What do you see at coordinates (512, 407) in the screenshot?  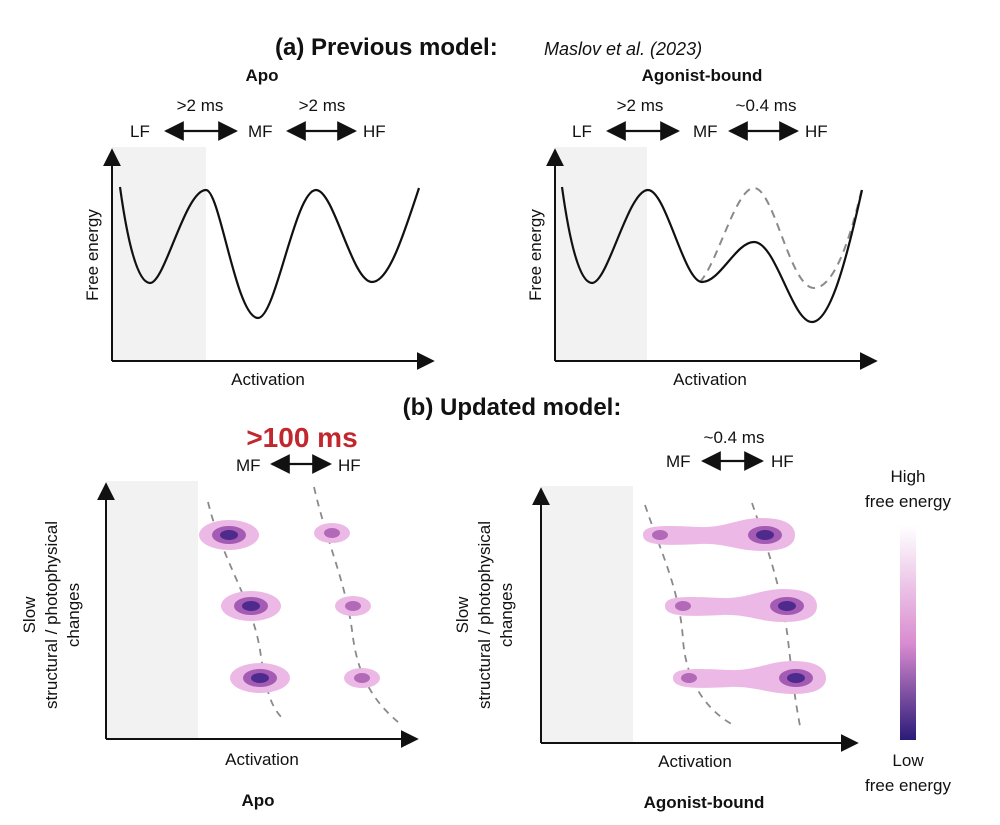 I see `panel-b-title: (b) Updated model:` at bounding box center [512, 407].